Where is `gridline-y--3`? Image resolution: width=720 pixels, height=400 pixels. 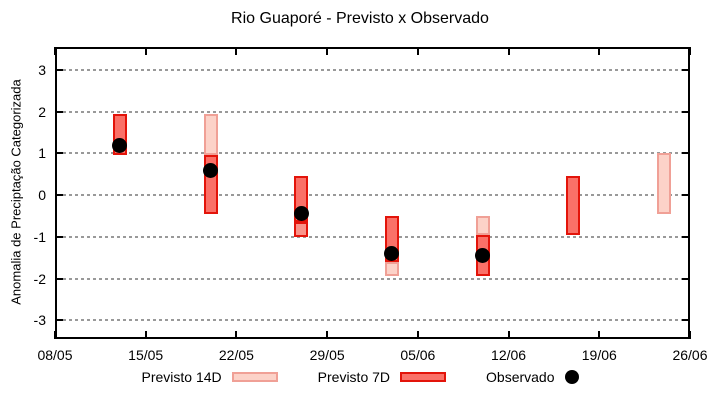
gridline-y--3 is located at coordinates (372, 320).